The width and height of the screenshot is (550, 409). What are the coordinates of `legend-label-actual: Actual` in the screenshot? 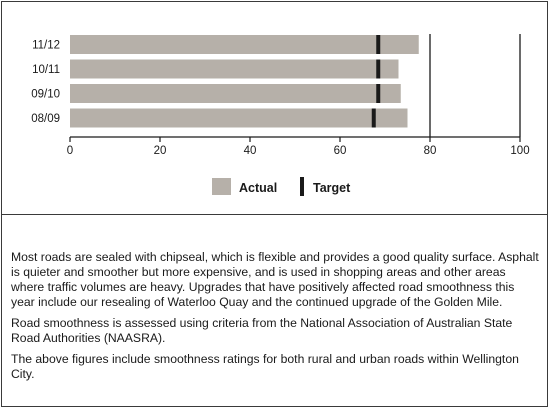 It's located at (258, 188).